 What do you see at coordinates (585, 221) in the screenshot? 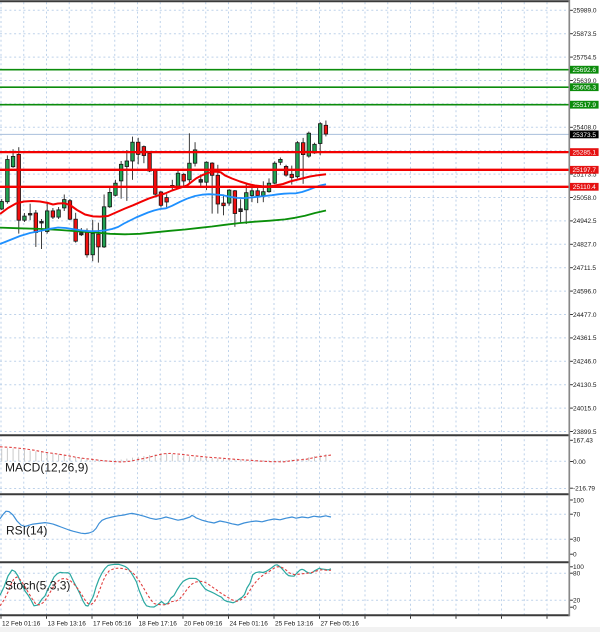
I see `svg-text: 24942.5` at bounding box center [585, 221].